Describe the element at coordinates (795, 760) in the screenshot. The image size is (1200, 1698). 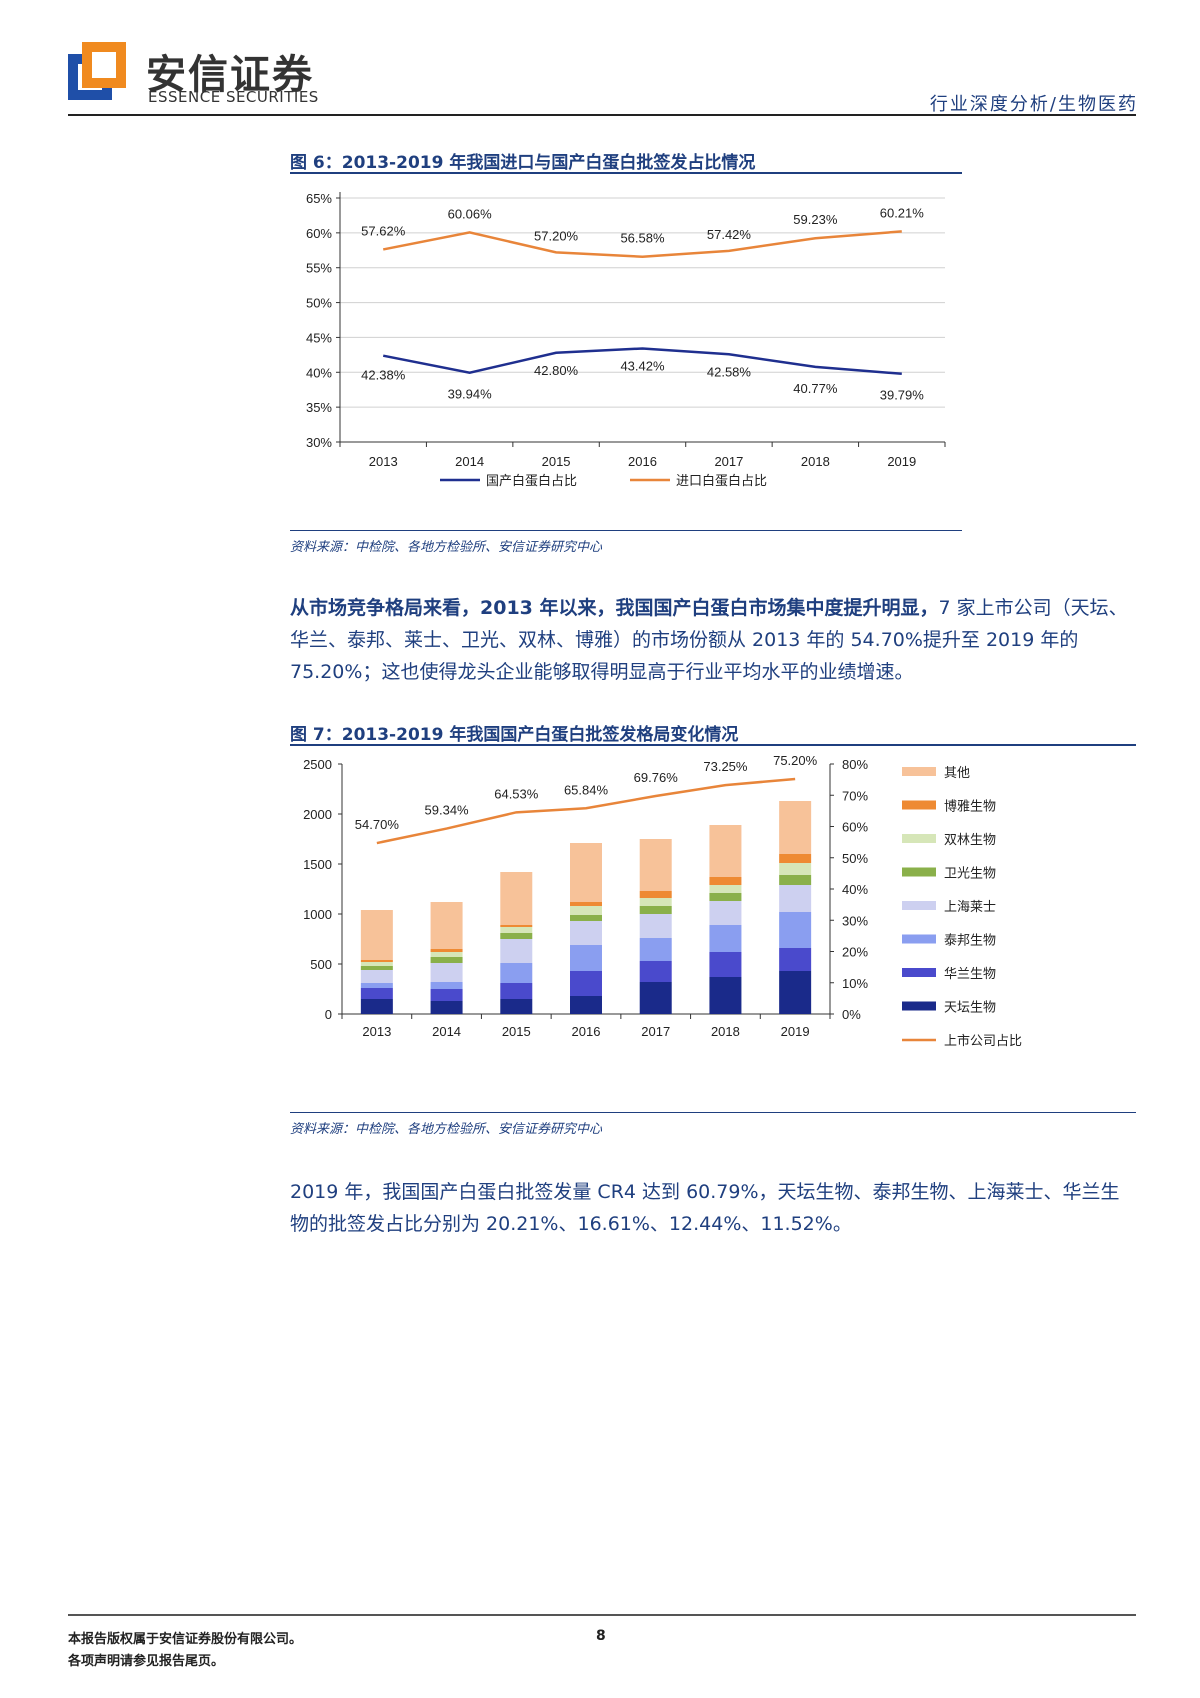
I see `share-data-label: 75.20%` at that location.